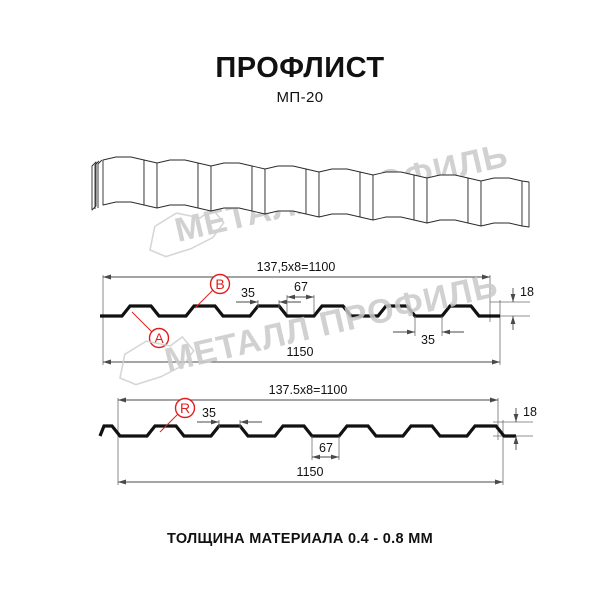  I want to click on cross-section-top: 137,5x8=1100 35 67, so click(317, 312).